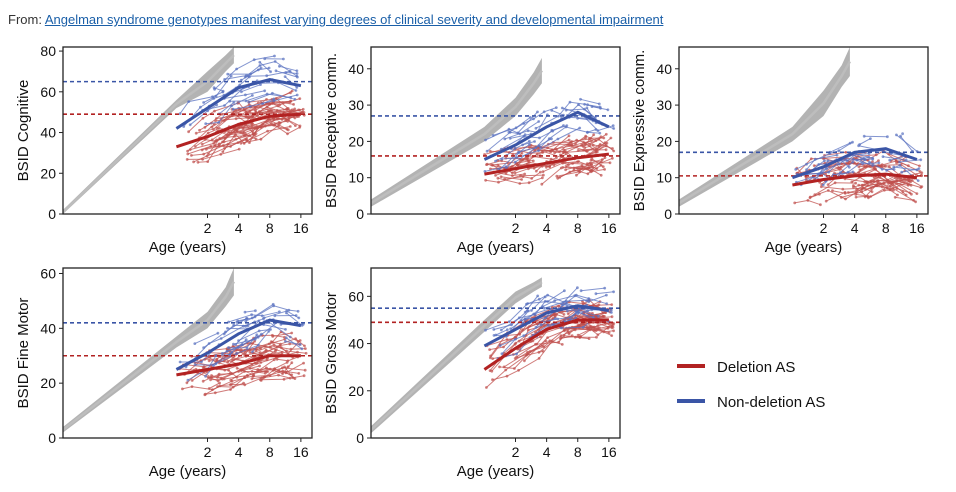  What do you see at coordinates (164, 149) in the screenshot?
I see `chart-panel-1: 0 20 40 60 80 2 4 8 16 Age (years) BSID Cognitive` at bounding box center [164, 149].